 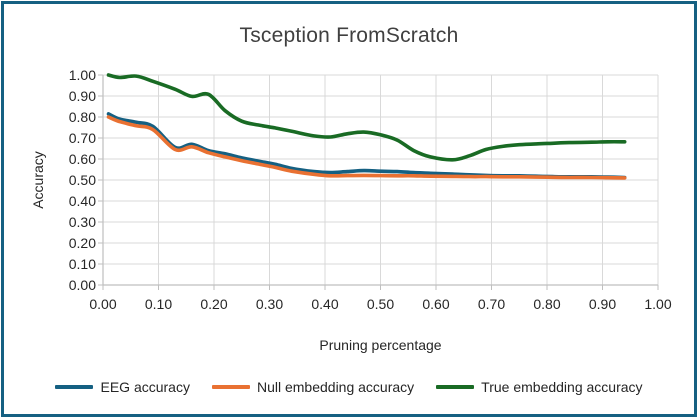 I want to click on y-tick-label: 0.30, so click(x=82, y=222).